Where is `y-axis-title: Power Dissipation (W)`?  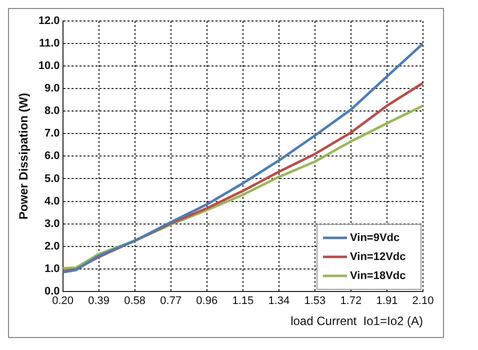
y-axis-title: Power Dissipation (W) is located at coordinates (23, 156).